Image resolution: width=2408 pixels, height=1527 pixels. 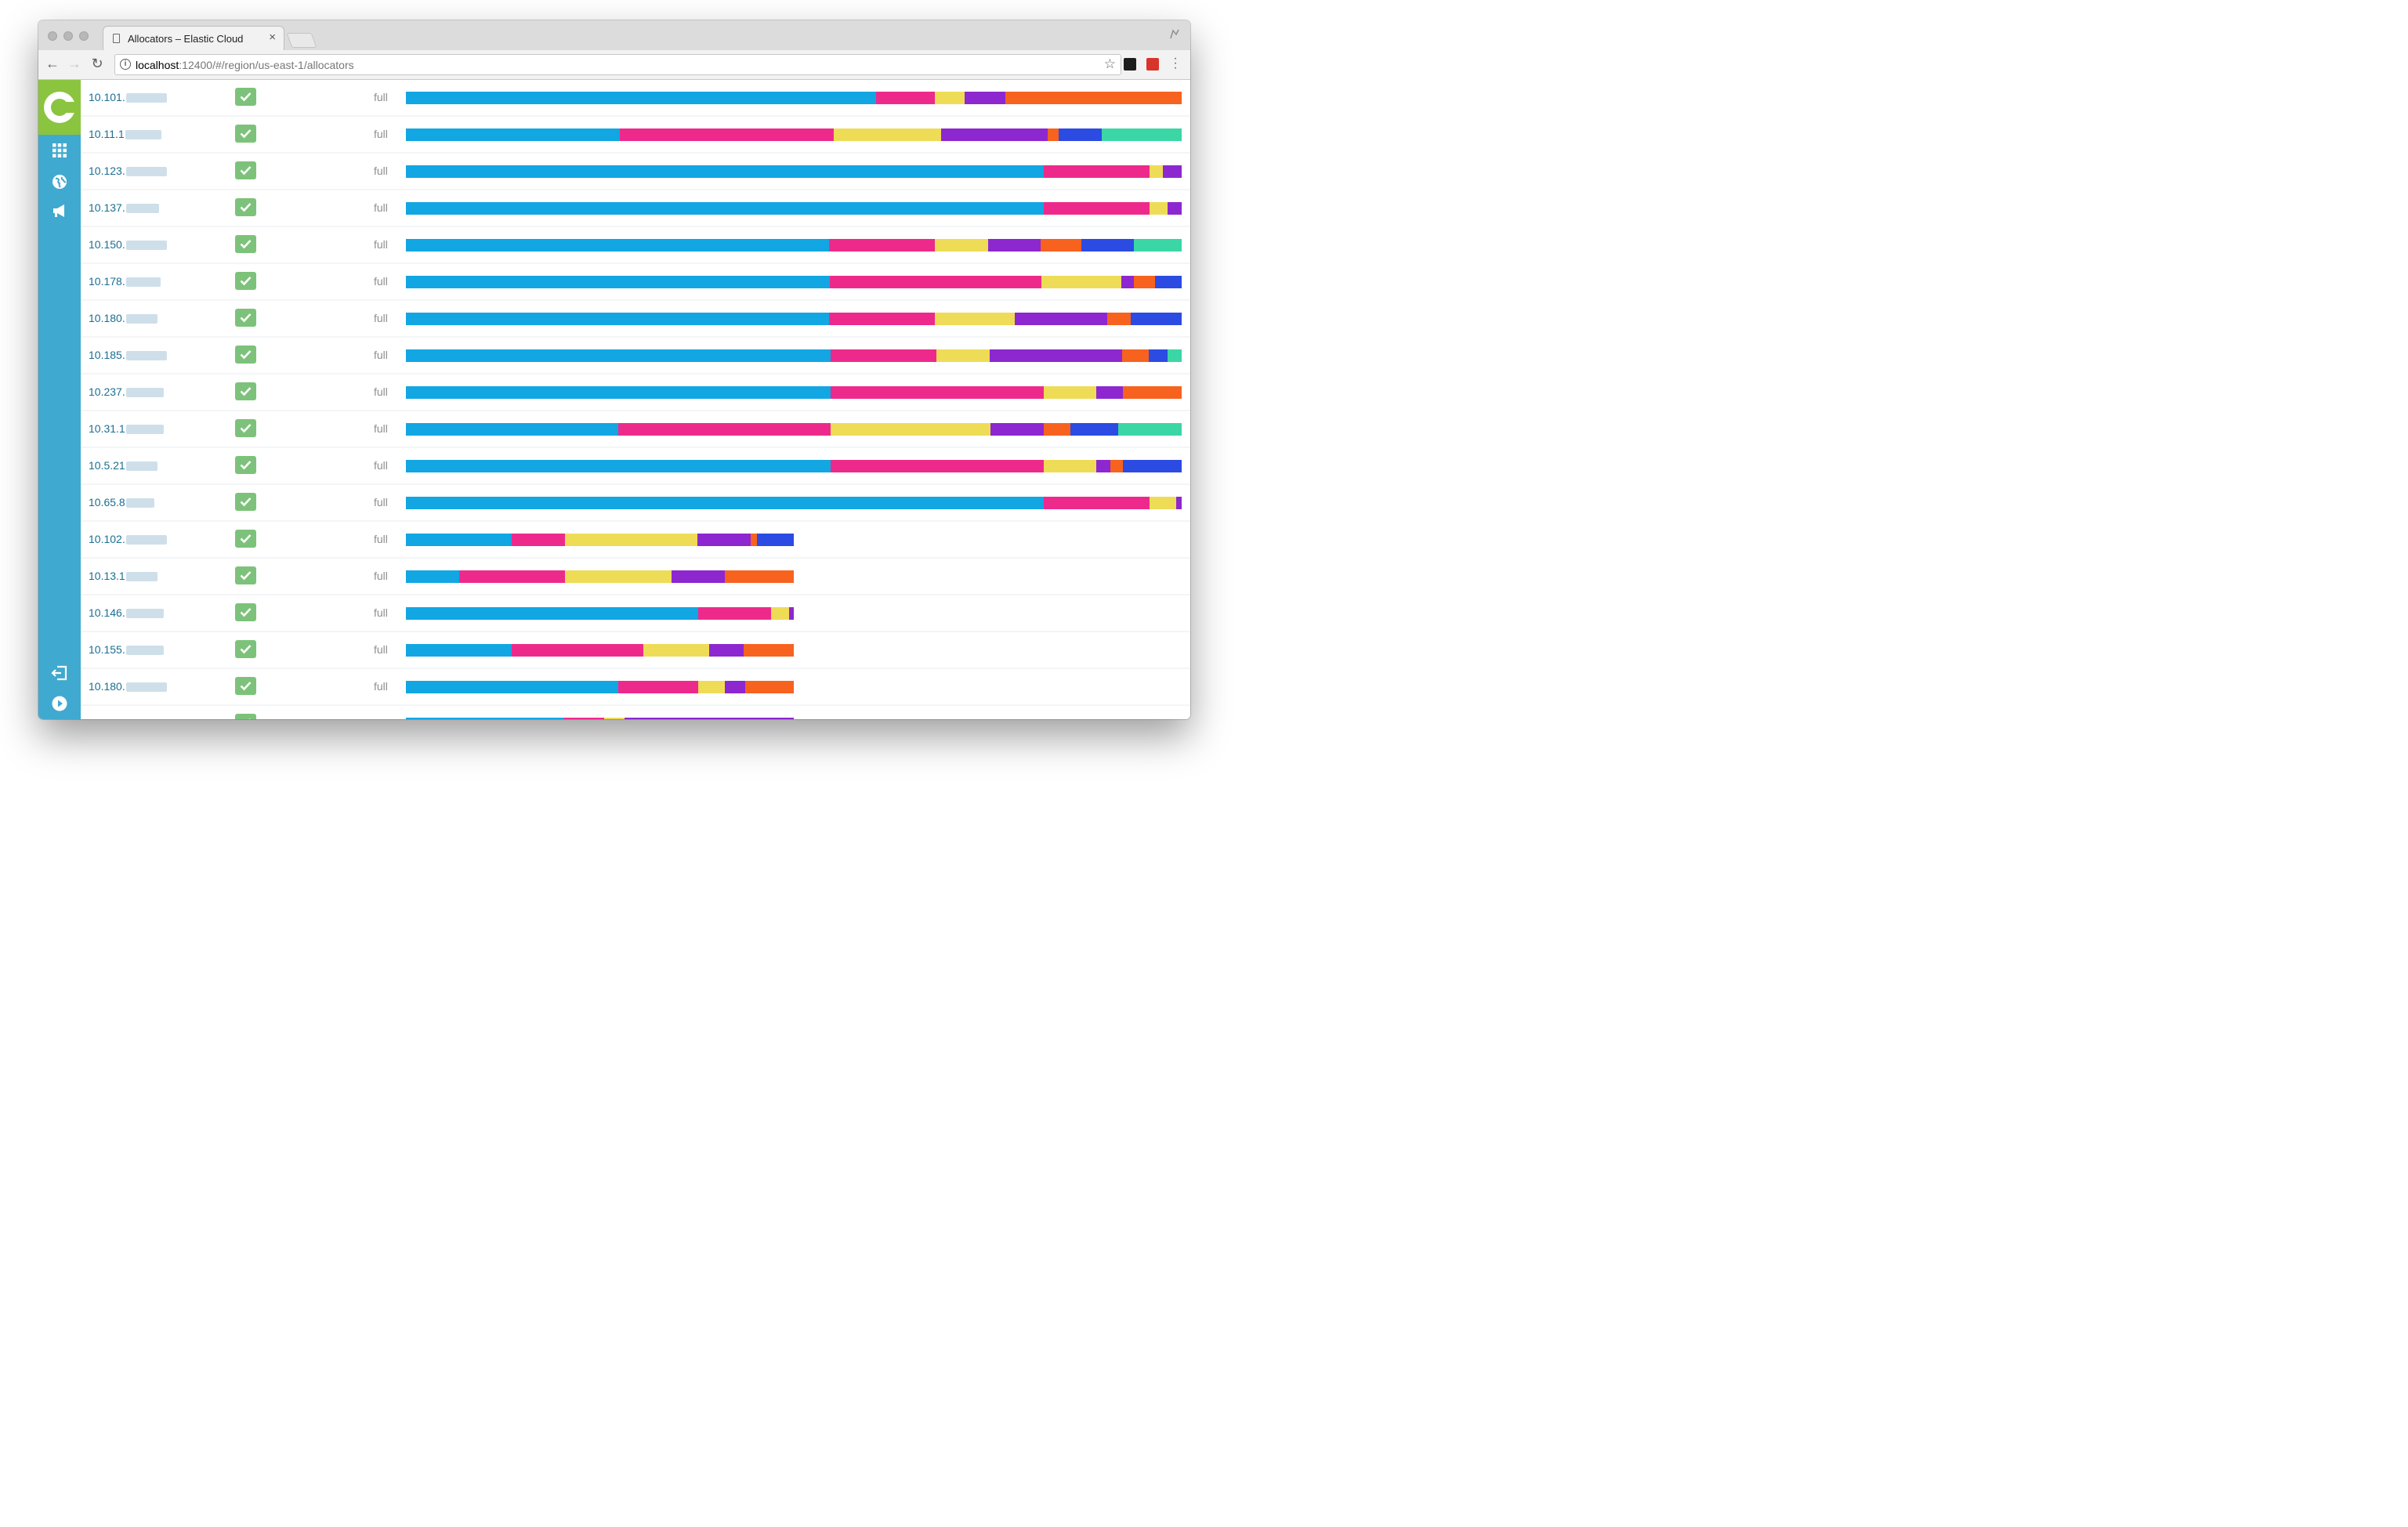 I want to click on capacity-segment-teal, so click(x=1142, y=134).